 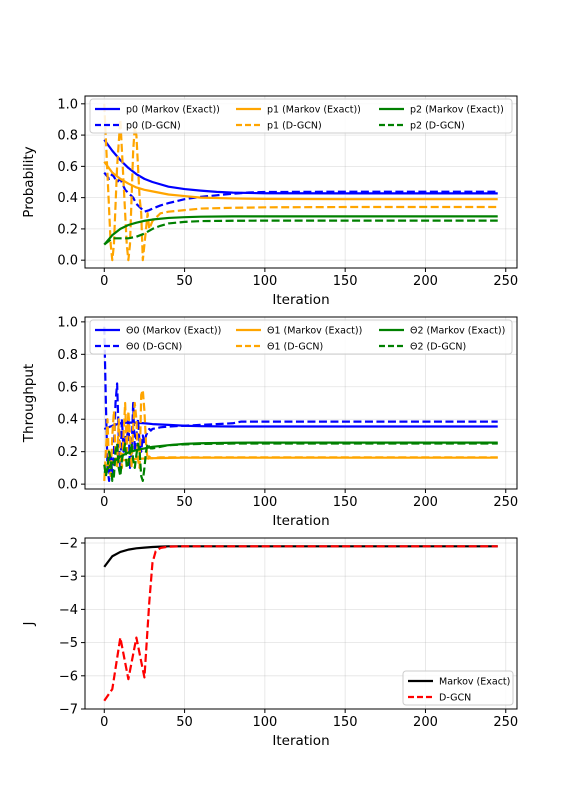 What do you see at coordinates (457, 331) in the screenshot?
I see `legend-label: Θ2 (Markov (Exact))` at bounding box center [457, 331].